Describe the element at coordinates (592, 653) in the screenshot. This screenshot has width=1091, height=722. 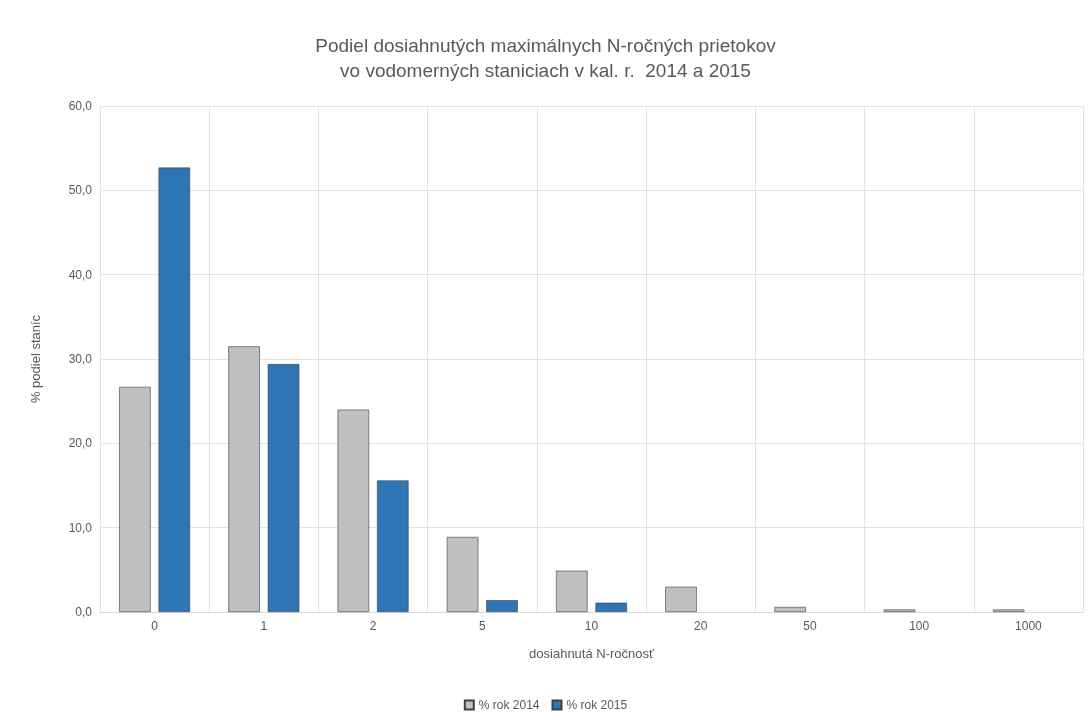
I see `x-axis-title: dosiahnutá N-ročnosť` at that location.